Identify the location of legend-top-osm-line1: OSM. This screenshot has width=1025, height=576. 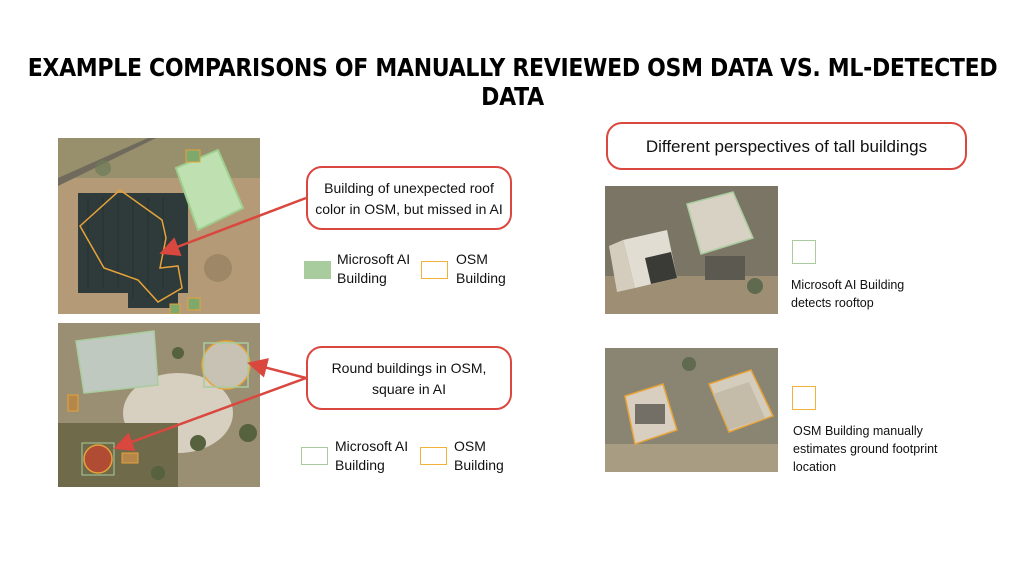
(472, 259).